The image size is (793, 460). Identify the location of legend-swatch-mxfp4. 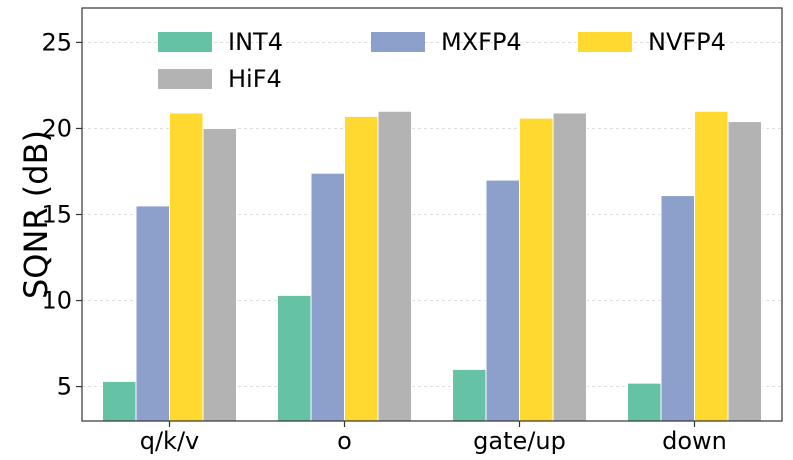
(398, 42).